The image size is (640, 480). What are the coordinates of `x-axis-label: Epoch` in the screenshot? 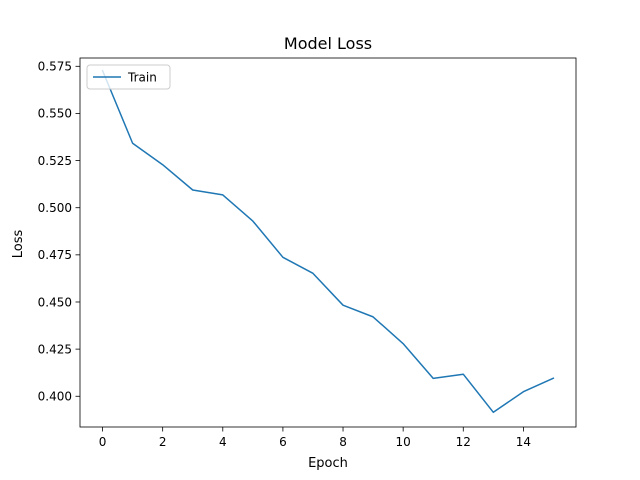 It's located at (328, 463).